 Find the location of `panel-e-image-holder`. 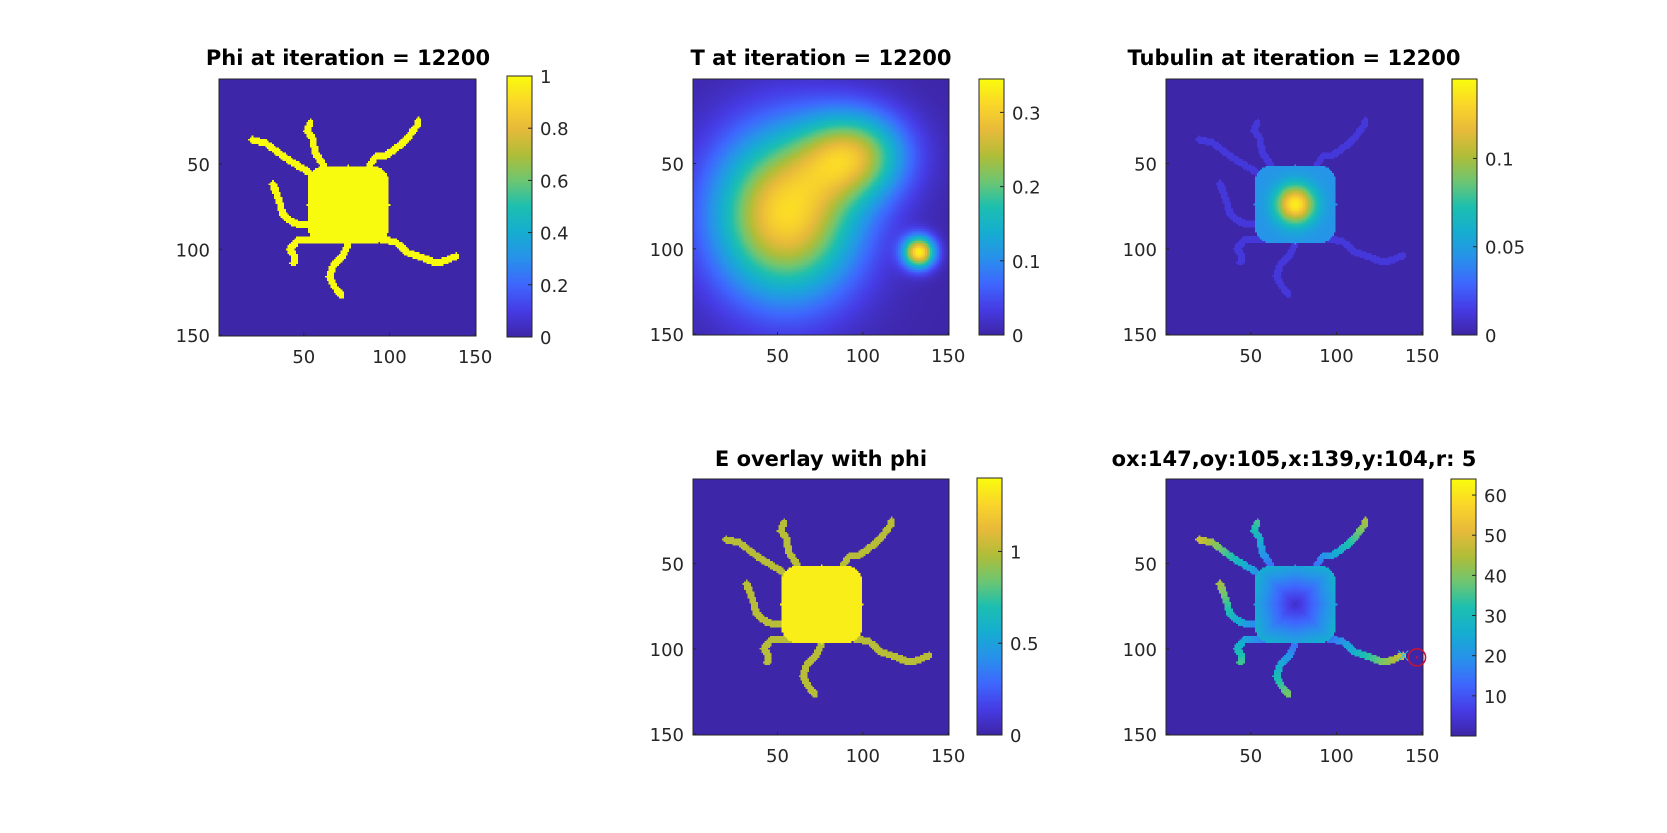

panel-e-image-holder is located at coordinates (821, 607).